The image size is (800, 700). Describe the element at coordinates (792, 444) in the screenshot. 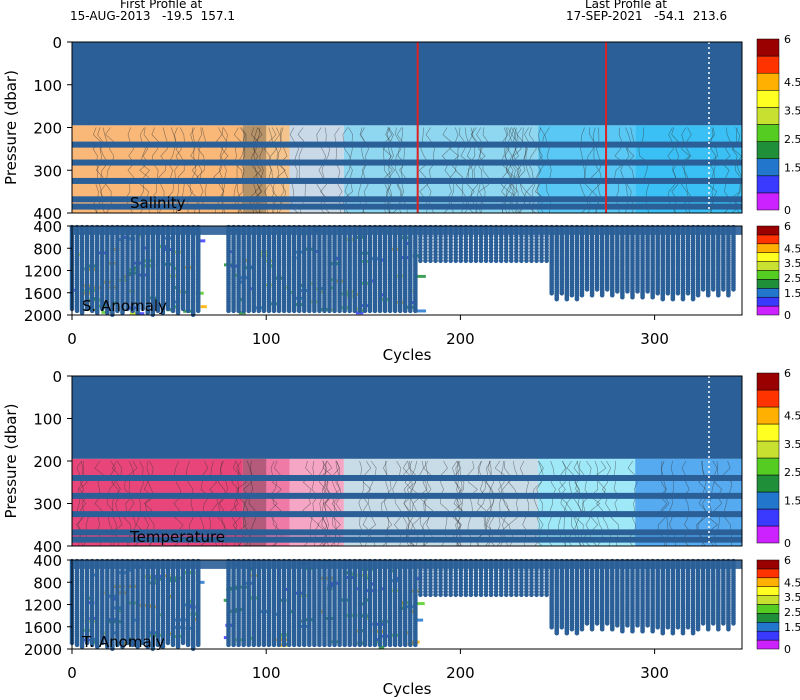

I see `temperature-colorbar-tick: 3.5` at that location.